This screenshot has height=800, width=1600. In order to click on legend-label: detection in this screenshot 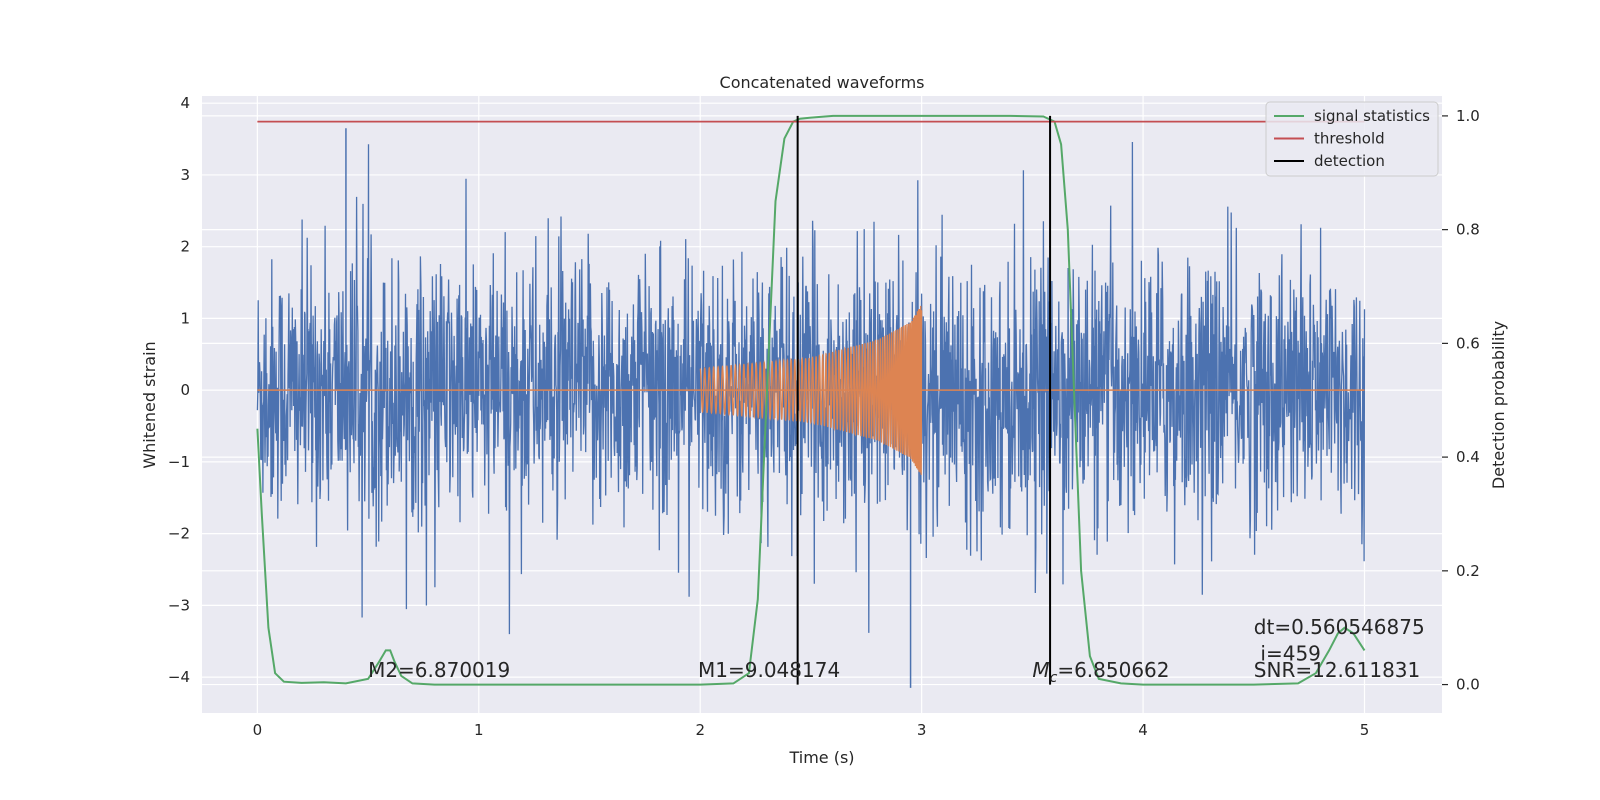, I will do `click(1349, 161)`.